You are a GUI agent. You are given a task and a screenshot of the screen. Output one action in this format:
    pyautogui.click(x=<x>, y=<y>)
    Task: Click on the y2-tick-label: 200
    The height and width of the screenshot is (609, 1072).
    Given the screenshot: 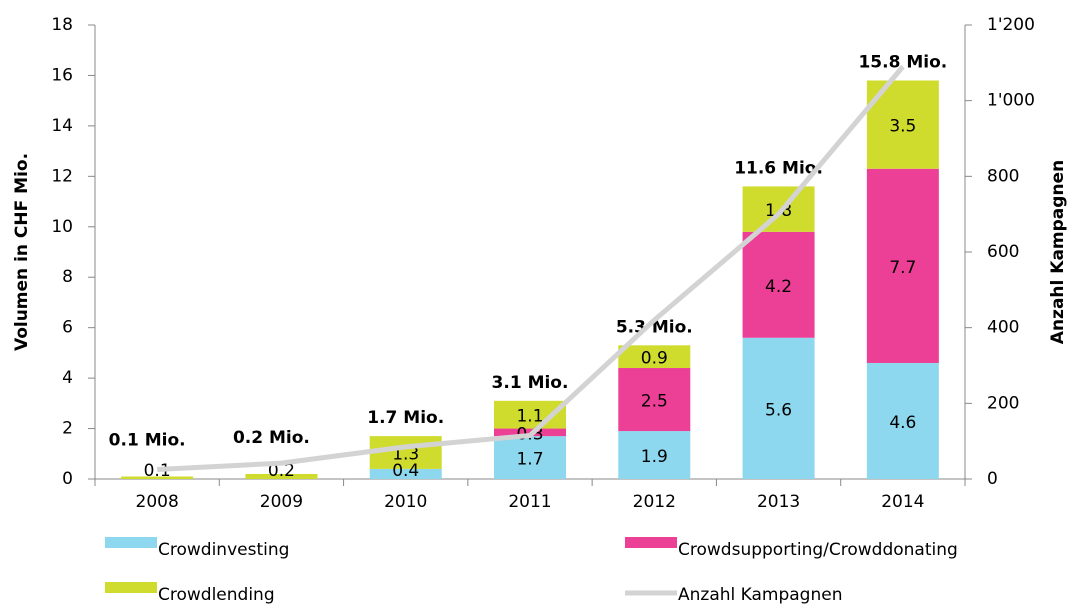 What is the action you would take?
    pyautogui.click(x=1003, y=403)
    